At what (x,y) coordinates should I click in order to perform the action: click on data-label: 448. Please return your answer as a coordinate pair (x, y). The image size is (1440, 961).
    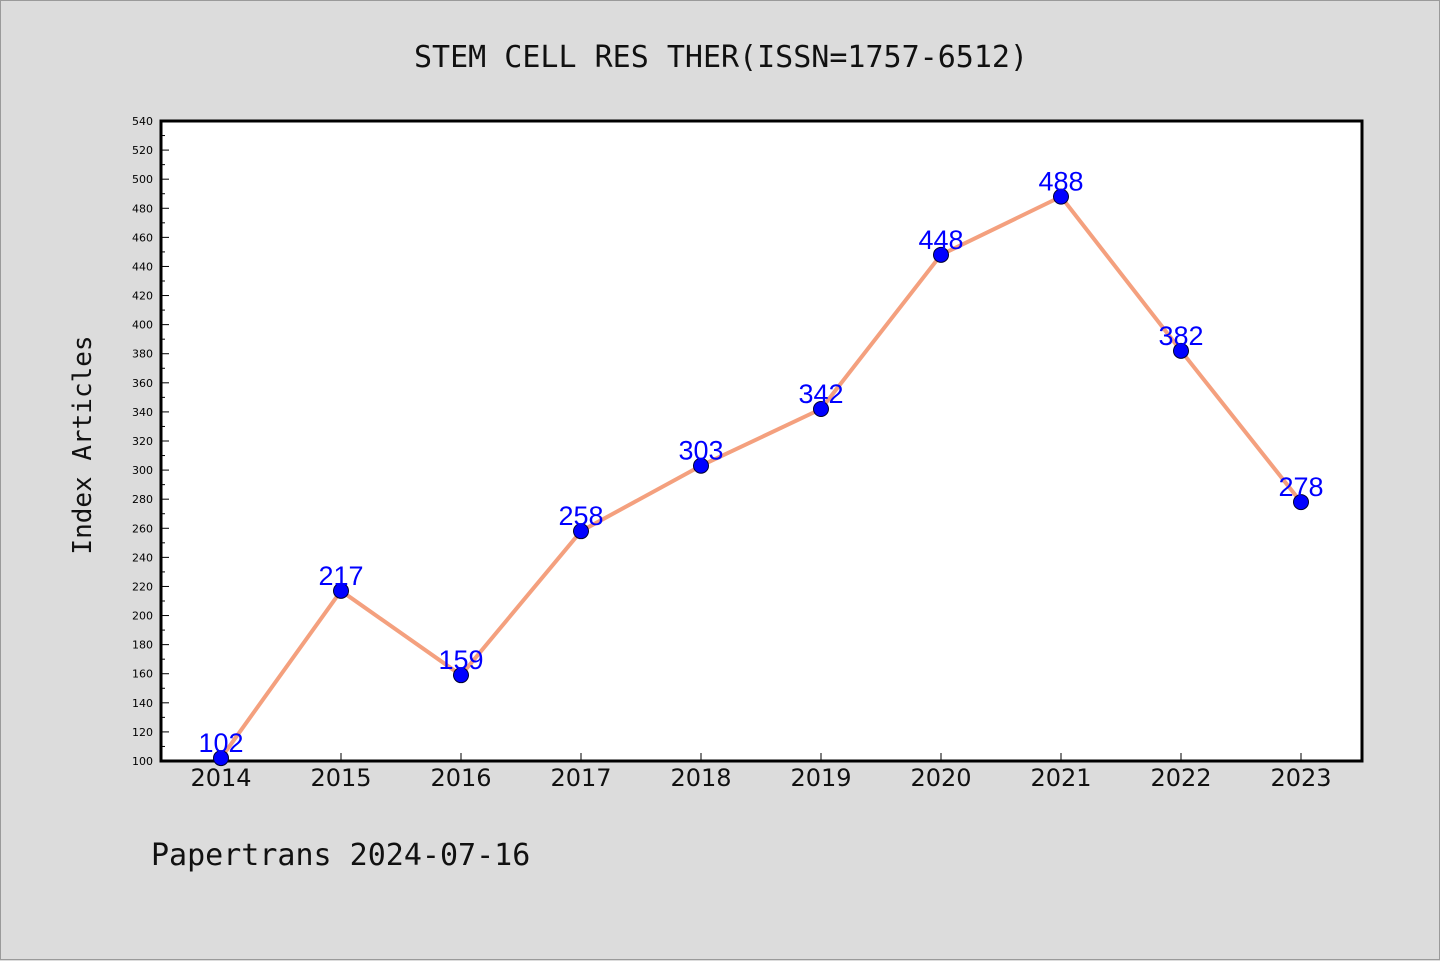
    Looking at the image, I should click on (940, 240).